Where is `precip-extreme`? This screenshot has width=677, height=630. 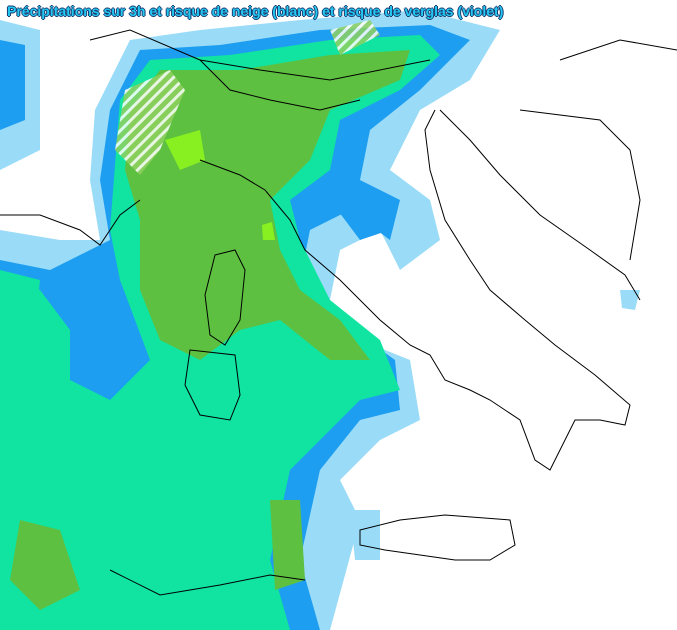
precip-extreme is located at coordinates (220, 185).